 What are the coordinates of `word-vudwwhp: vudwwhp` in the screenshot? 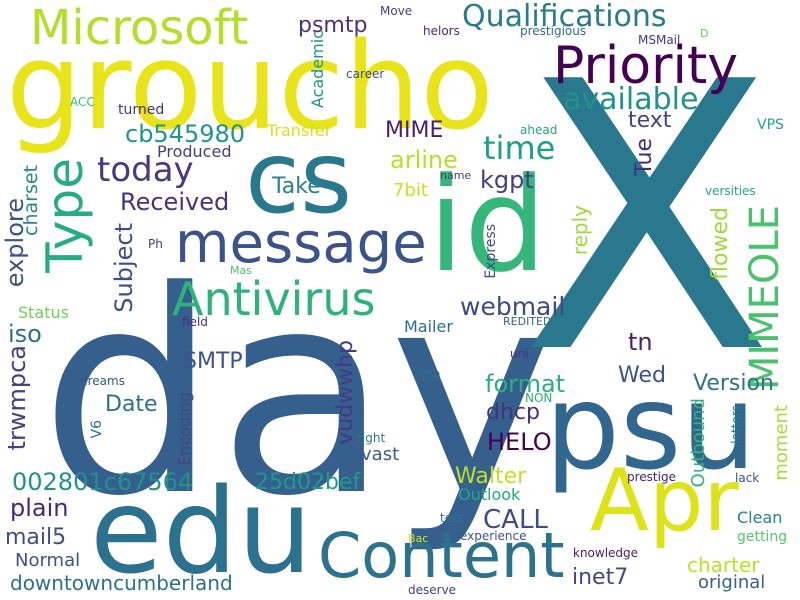 It's located at (345, 392).